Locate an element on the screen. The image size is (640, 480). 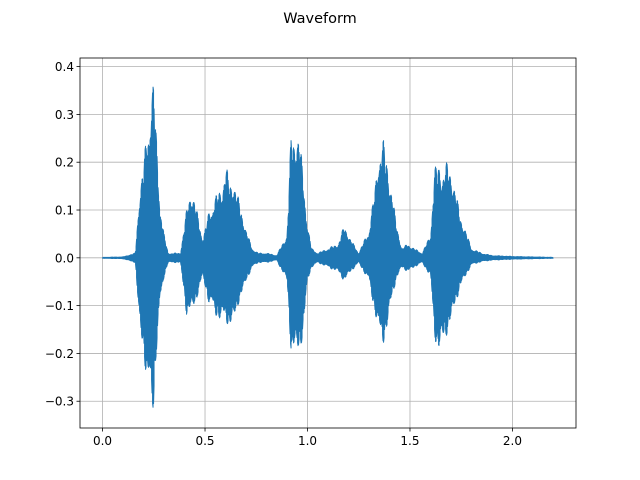
y-tick-label: 0.2 is located at coordinates (64, 163).